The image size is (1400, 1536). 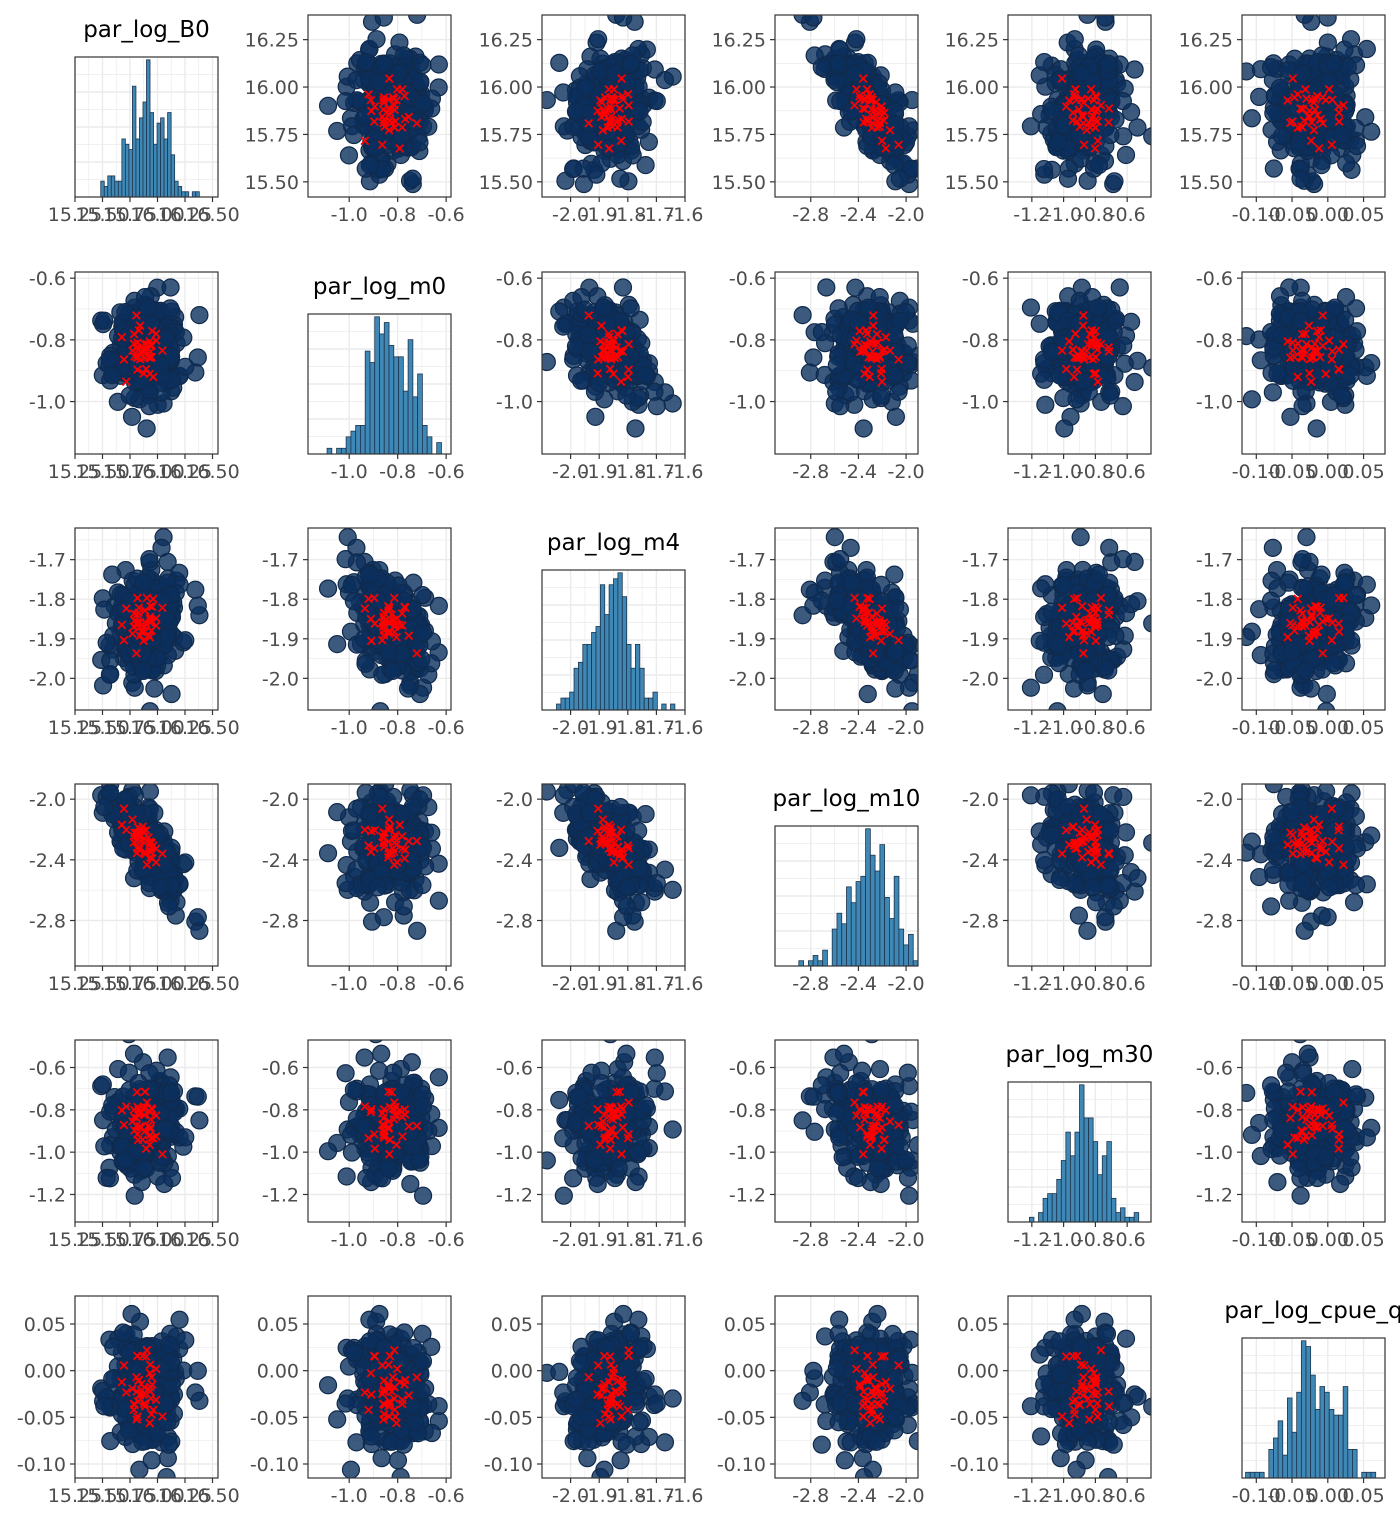 What do you see at coordinates (349, 215) in the screenshot?
I see `x-tick-label: -1.0` at bounding box center [349, 215].